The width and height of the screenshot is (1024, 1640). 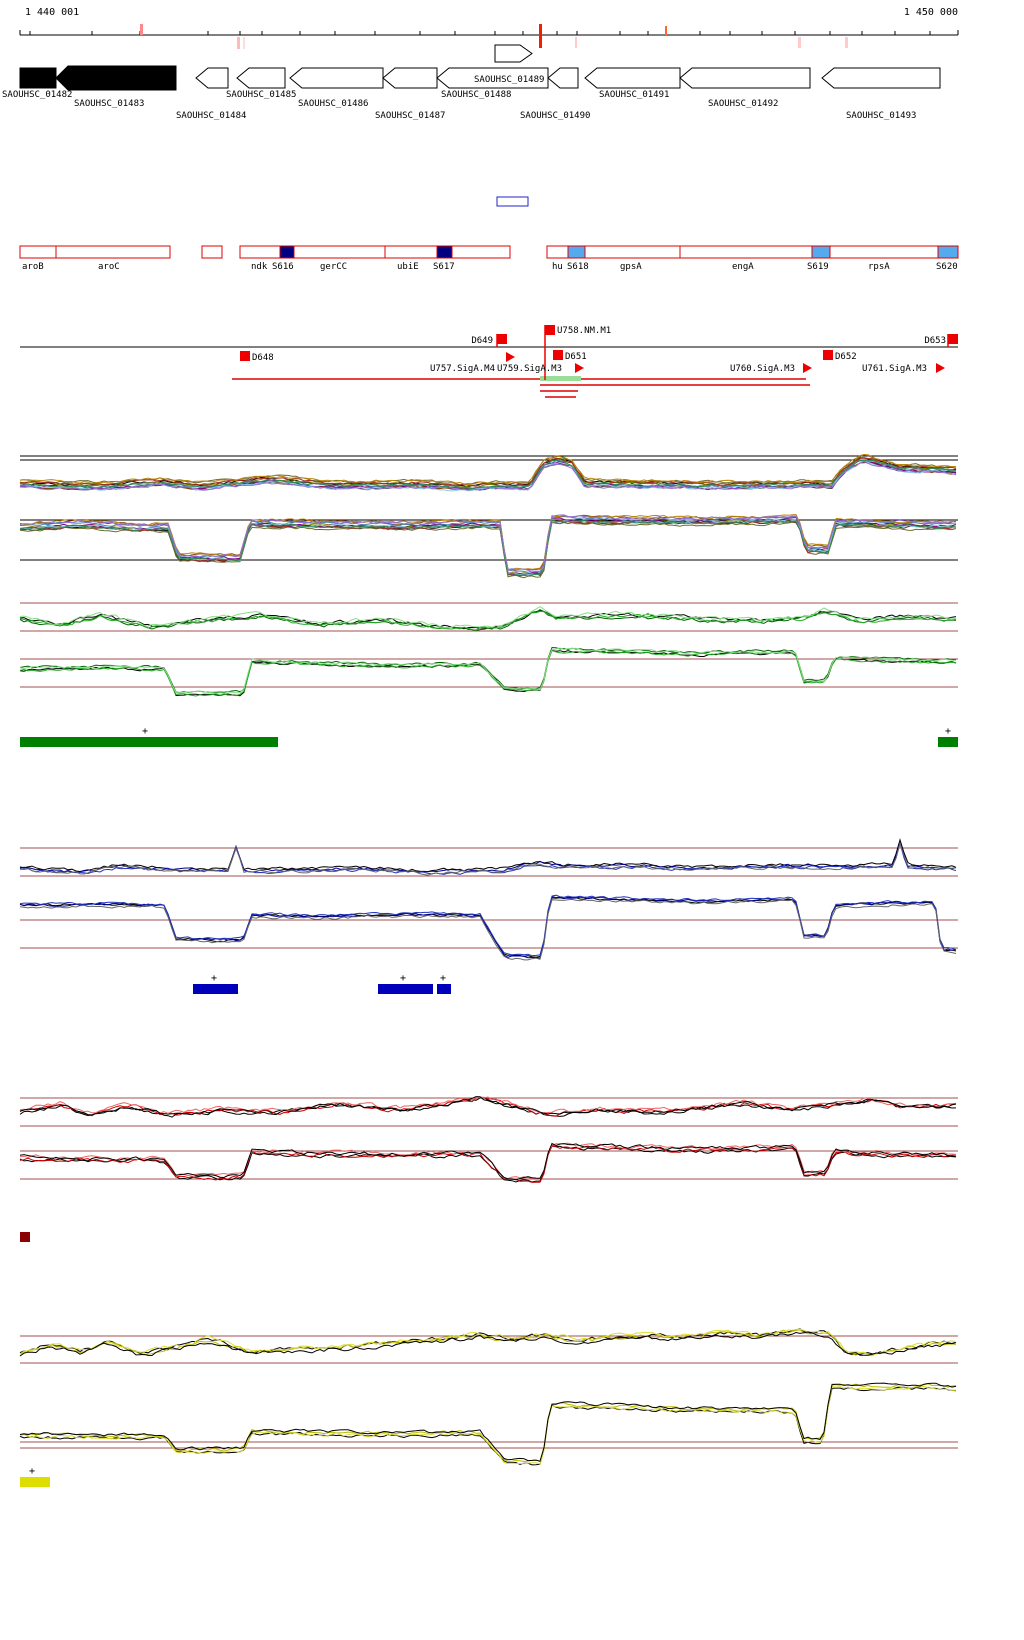 I want to click on sigma-site-label: U759.SigA.M3, so click(x=529, y=369).